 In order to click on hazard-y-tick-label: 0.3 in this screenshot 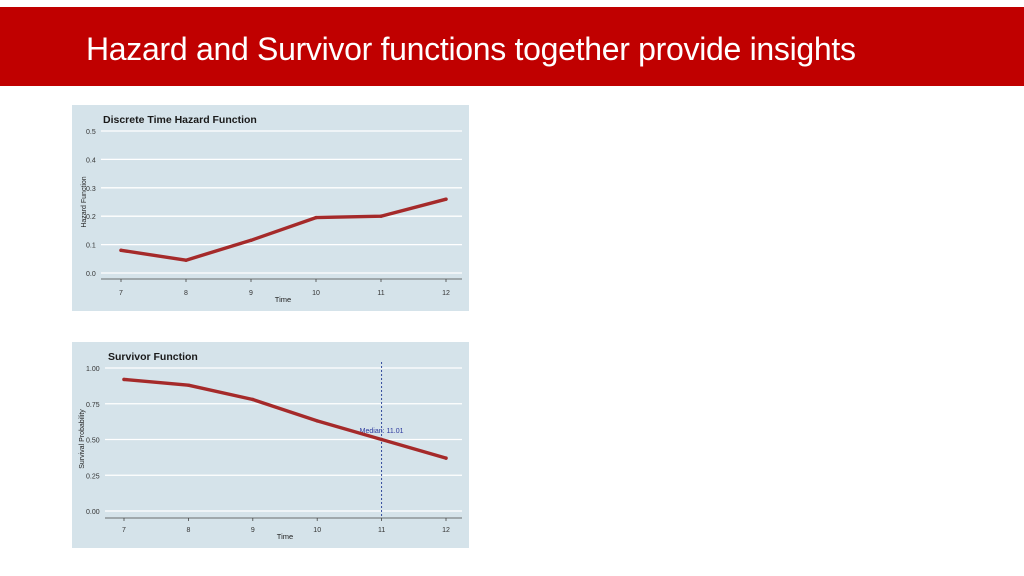, I will do `click(91, 189)`.